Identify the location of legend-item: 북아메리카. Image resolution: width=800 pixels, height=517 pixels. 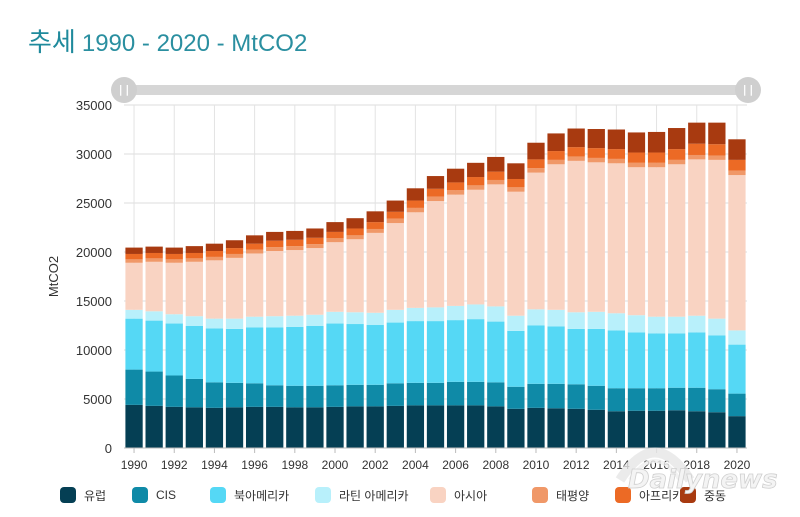
(249, 495).